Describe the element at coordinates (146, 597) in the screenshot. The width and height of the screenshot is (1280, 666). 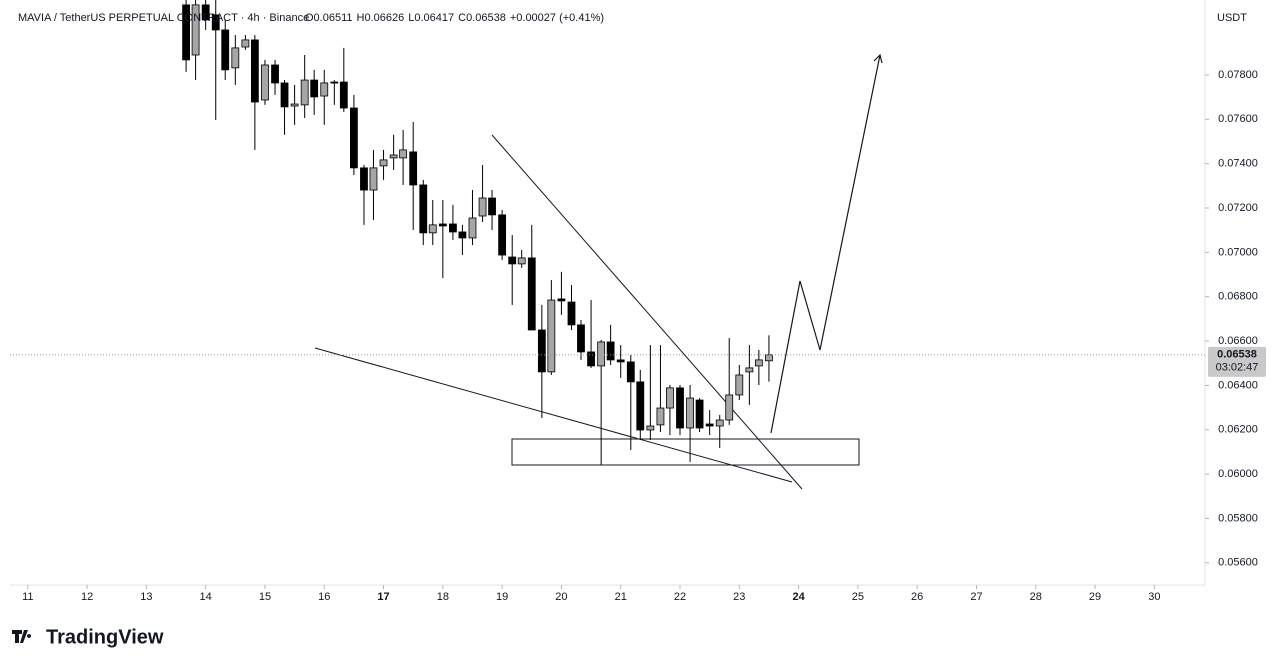
I see `x-tick-label: 13` at that location.